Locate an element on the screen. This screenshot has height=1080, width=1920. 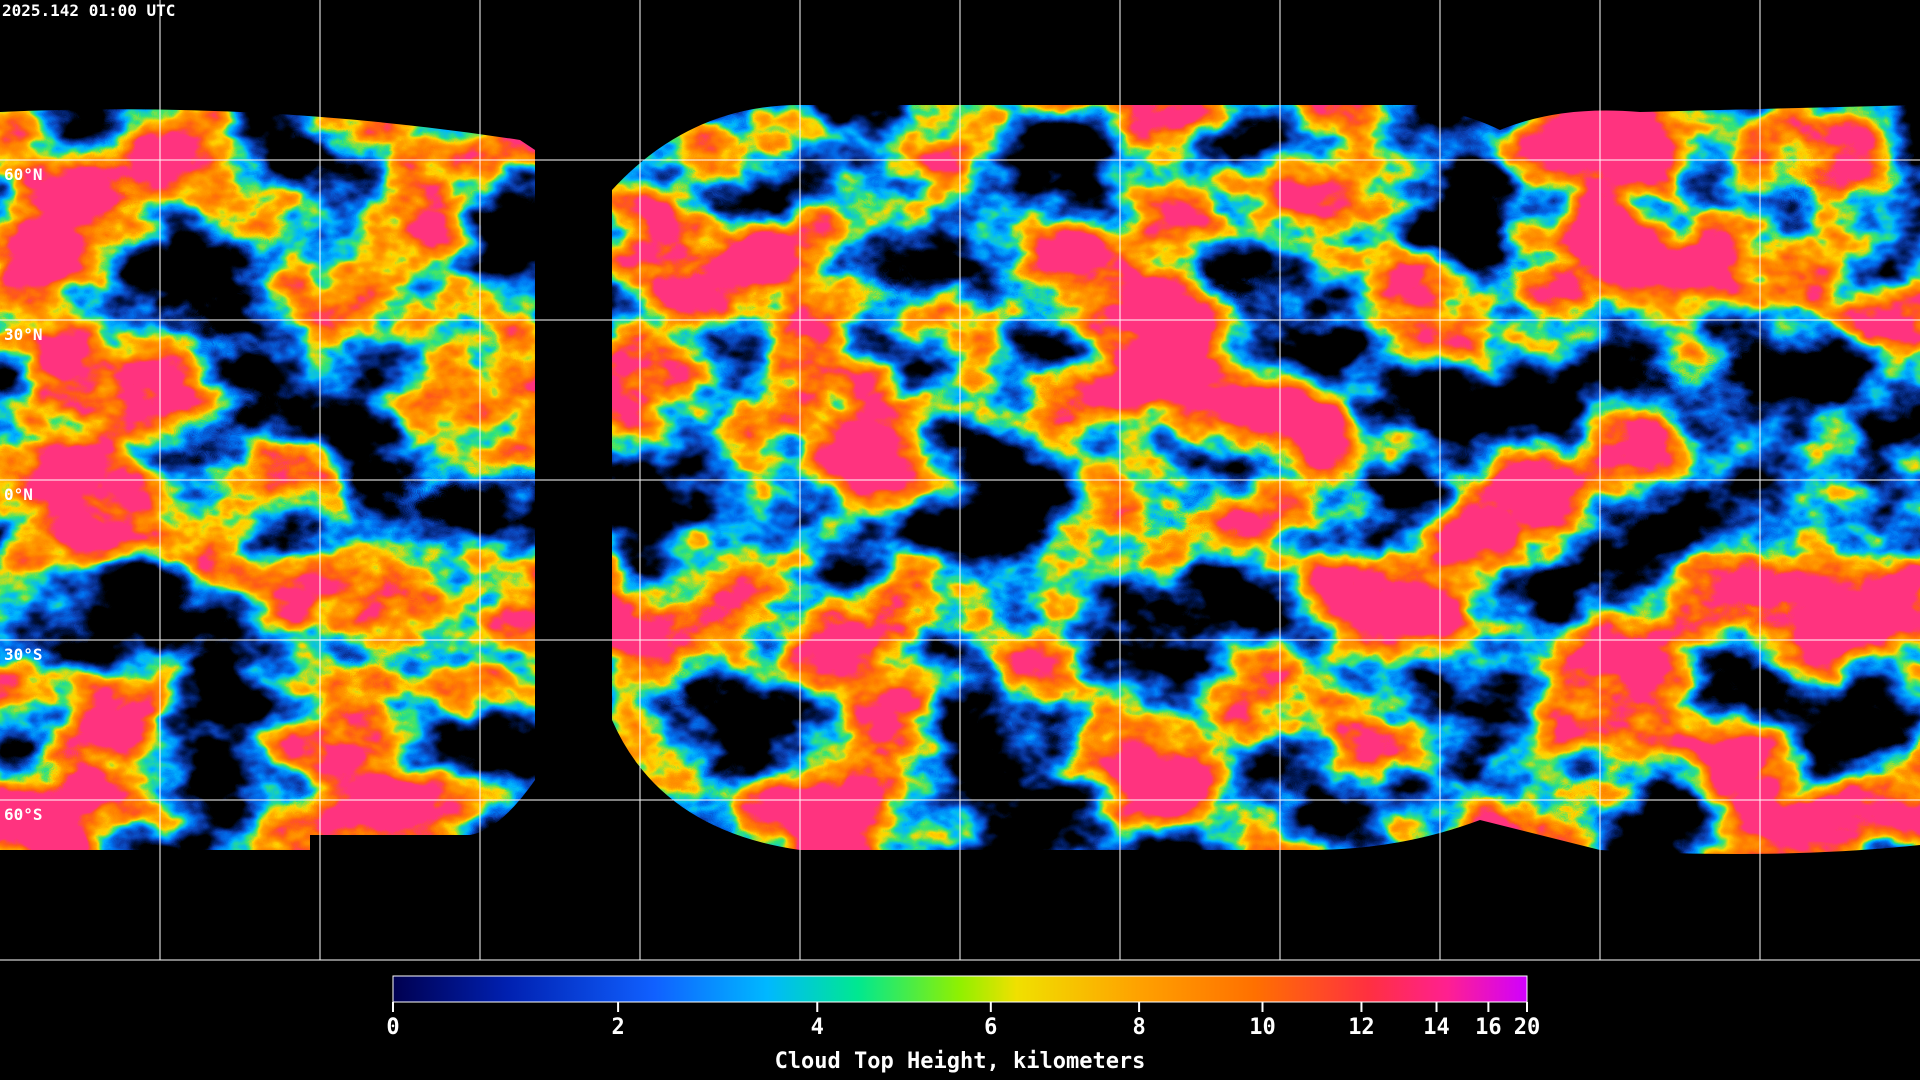
colorbar-tick-label: 2 is located at coordinates (617, 1027).